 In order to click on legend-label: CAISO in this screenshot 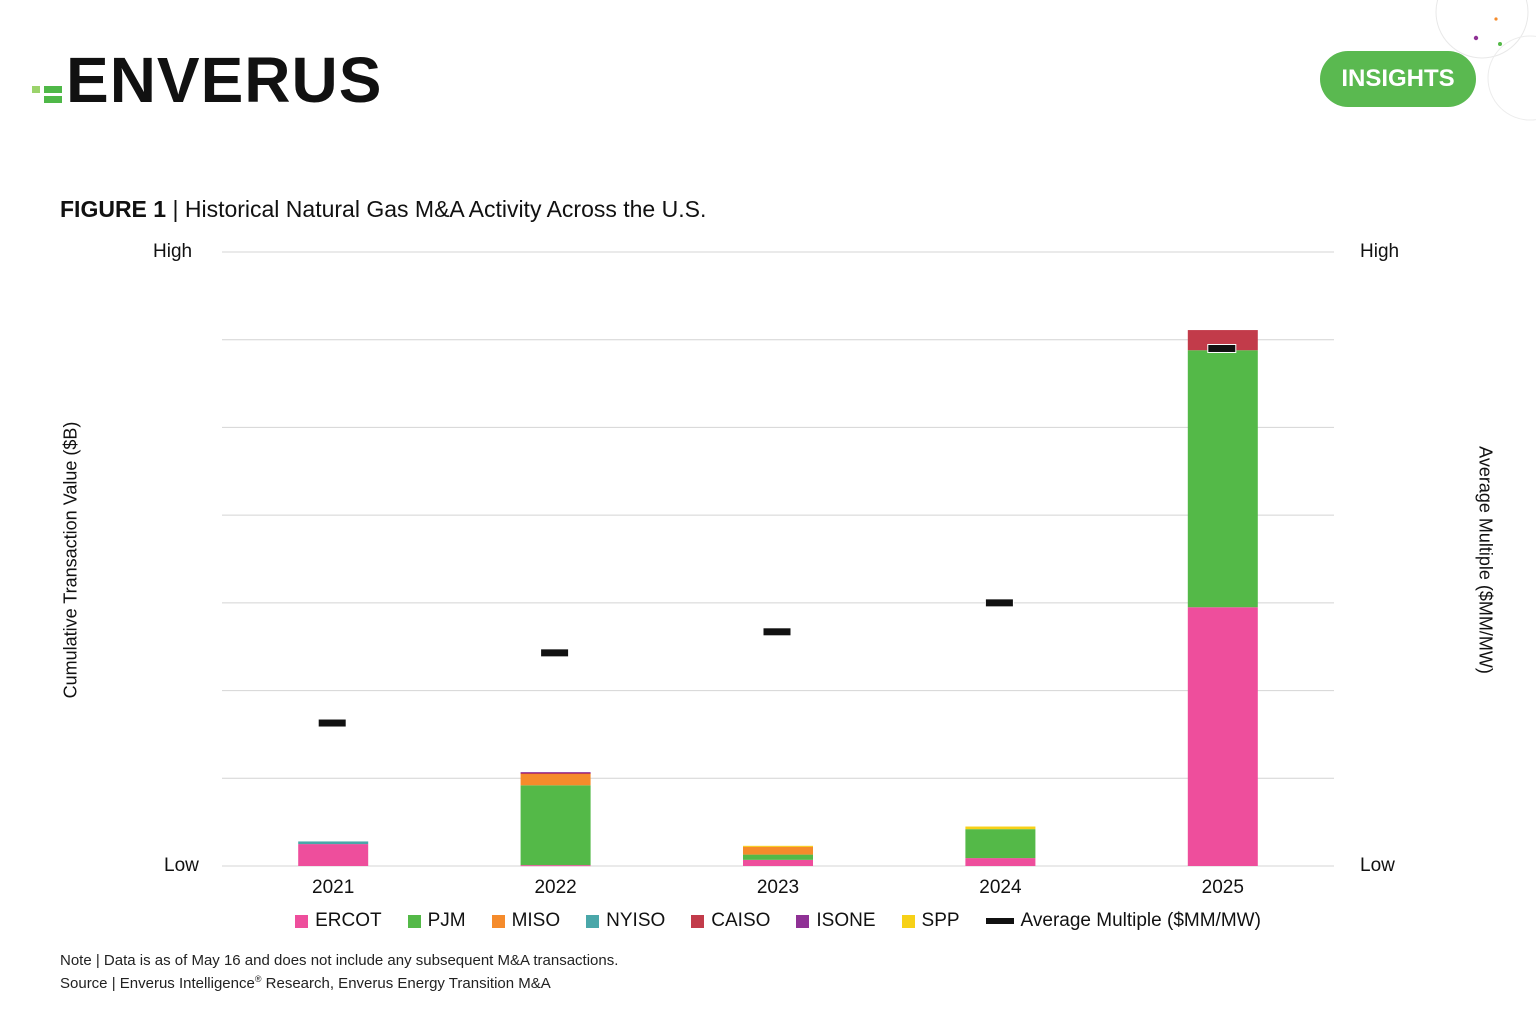, I will do `click(741, 920)`.